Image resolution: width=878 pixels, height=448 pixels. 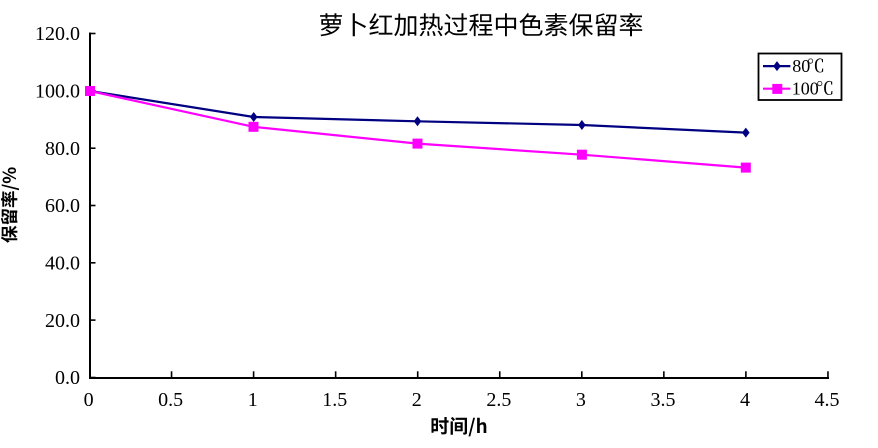 What do you see at coordinates (62, 321) in the screenshot?
I see `svg-text: 20.0` at bounding box center [62, 321].